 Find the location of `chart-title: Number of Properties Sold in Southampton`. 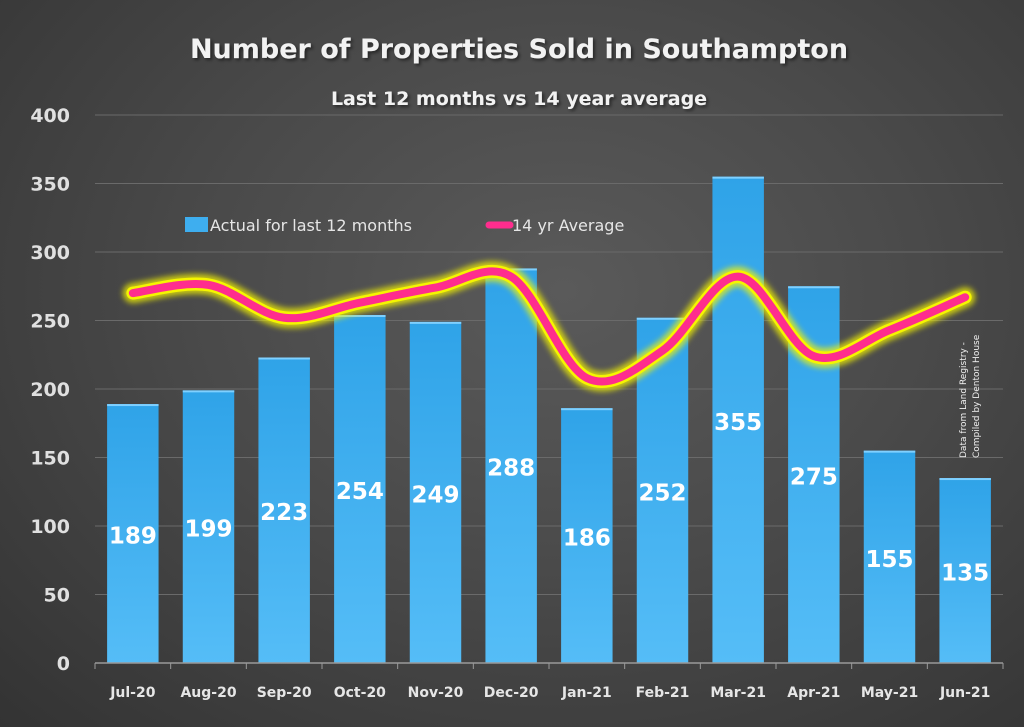

chart-title: Number of Properties Sold in Southampton is located at coordinates (519, 49).